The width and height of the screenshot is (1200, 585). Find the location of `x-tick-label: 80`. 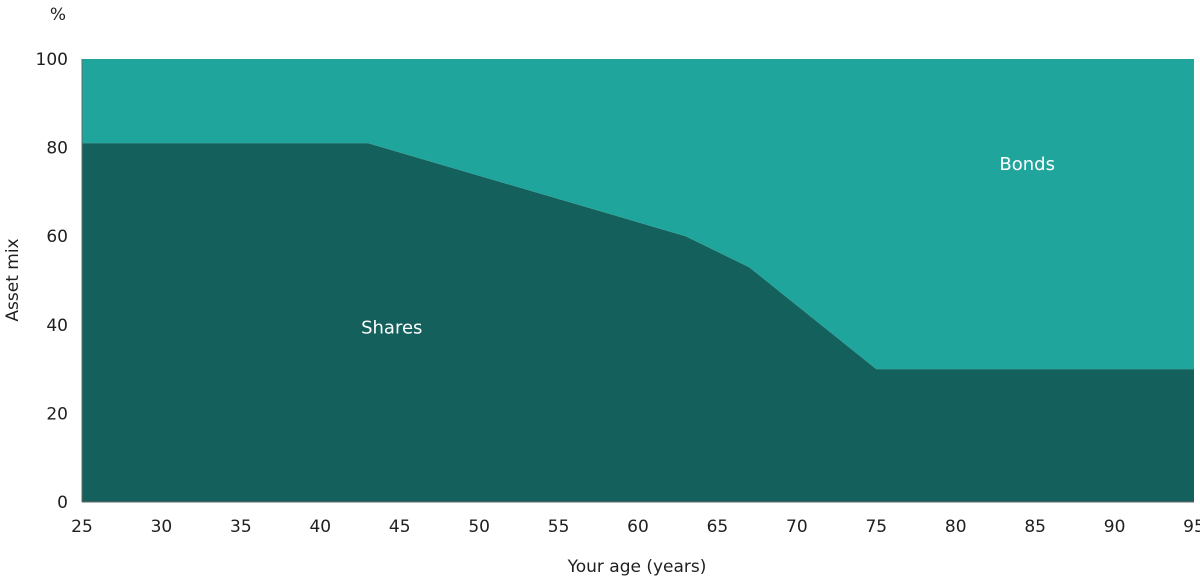

x-tick-label: 80 is located at coordinates (956, 527).